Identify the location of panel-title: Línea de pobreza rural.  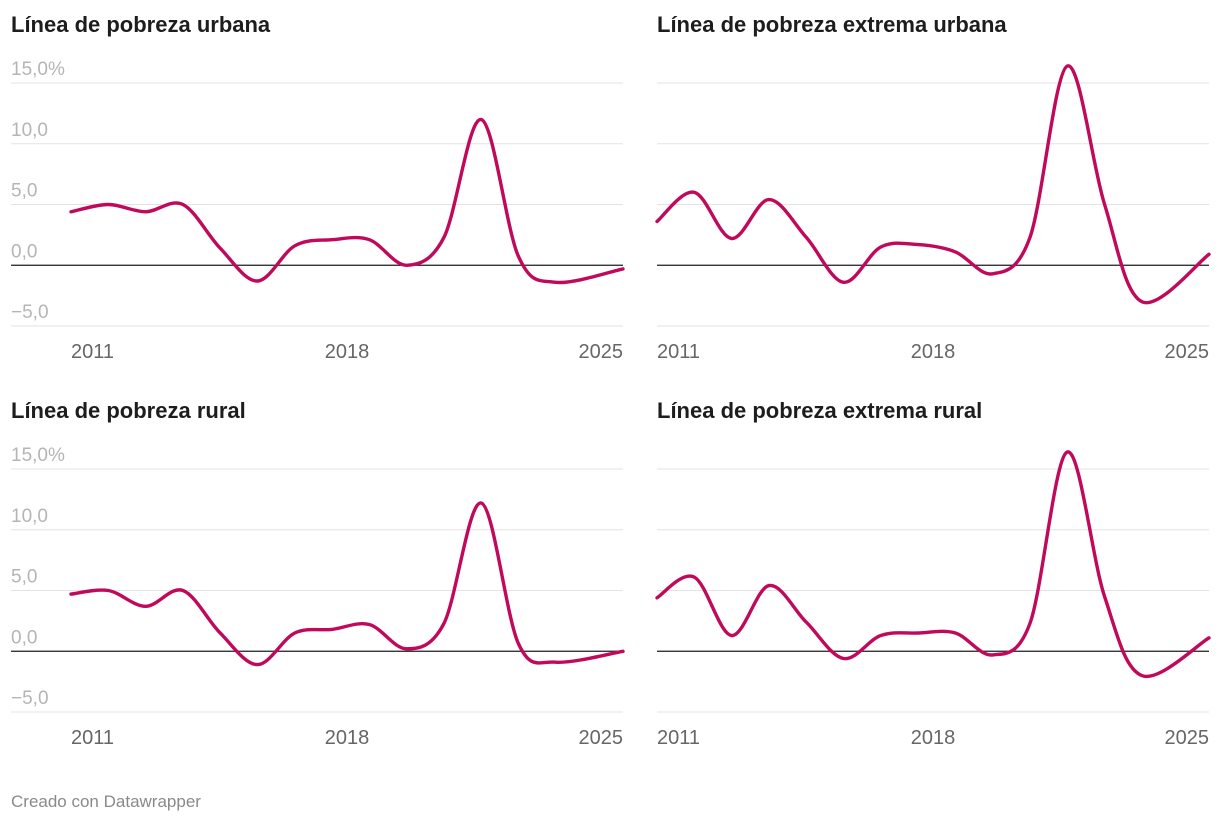
(128, 410).